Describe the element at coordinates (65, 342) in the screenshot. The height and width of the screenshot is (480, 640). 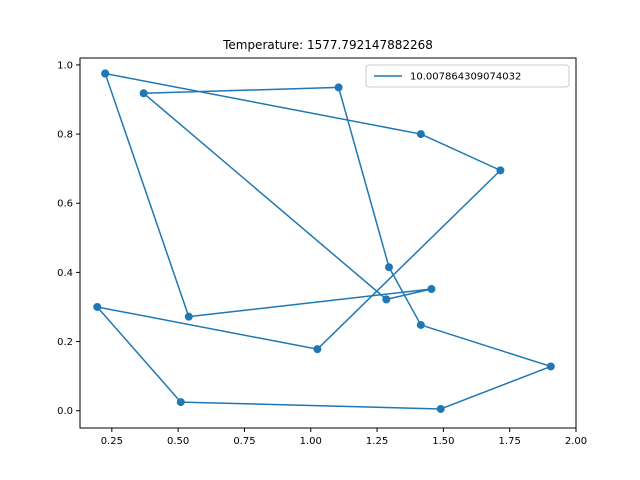
I see `y-tick-label: 0.2` at that location.